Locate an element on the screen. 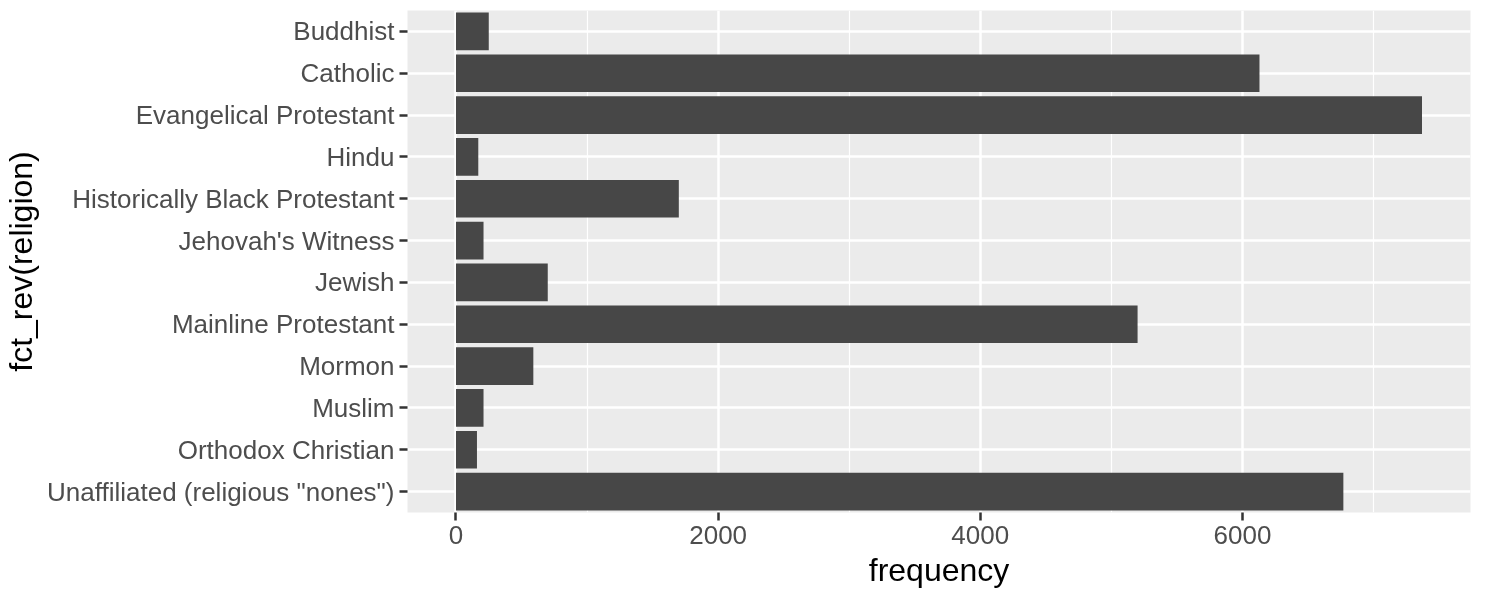 The width and height of the screenshot is (1500, 600). y-tick-label: Unaffiliated (religious "nones") is located at coordinates (221, 491).